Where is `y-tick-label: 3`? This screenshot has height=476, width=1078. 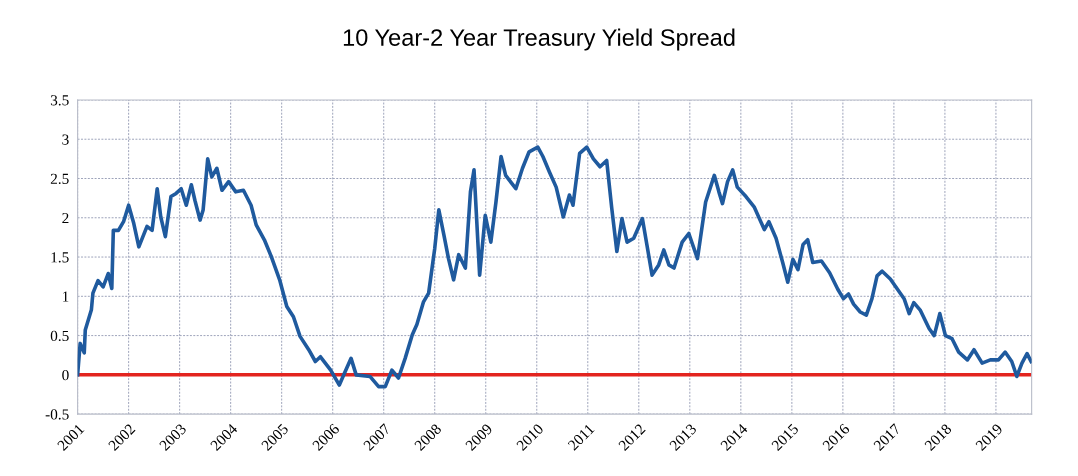
y-tick-label: 3 is located at coordinates (65, 139).